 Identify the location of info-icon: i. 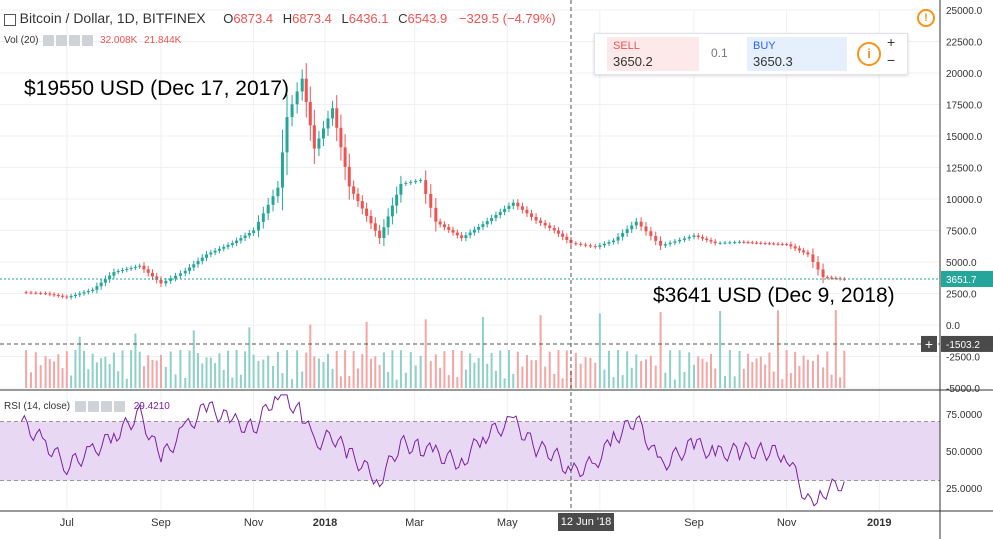
(869, 54).